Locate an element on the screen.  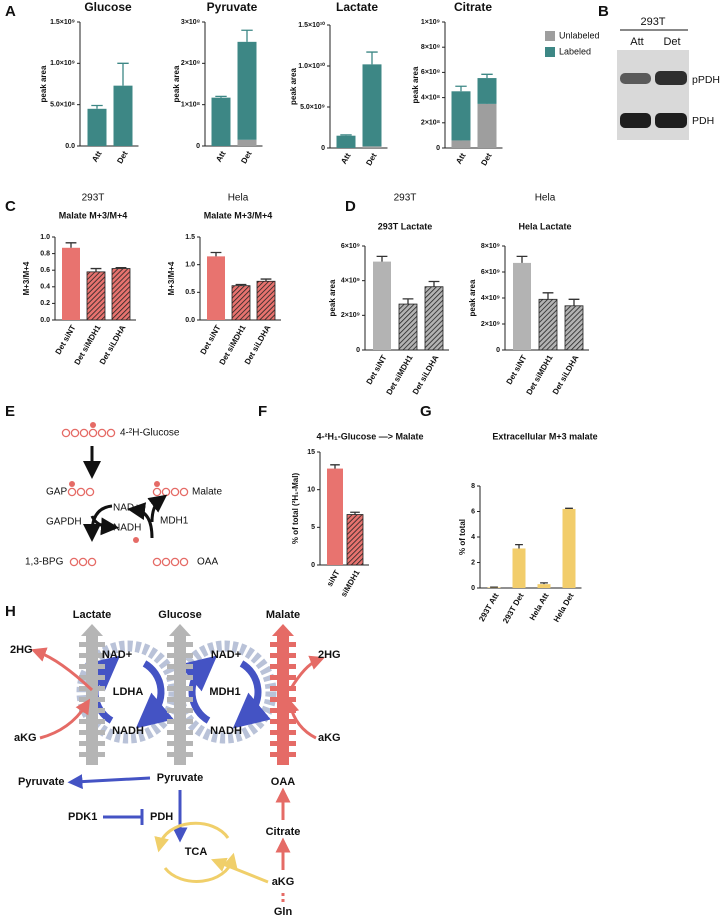
x-tick-label: 293T Att is located at coordinates (489, 607).